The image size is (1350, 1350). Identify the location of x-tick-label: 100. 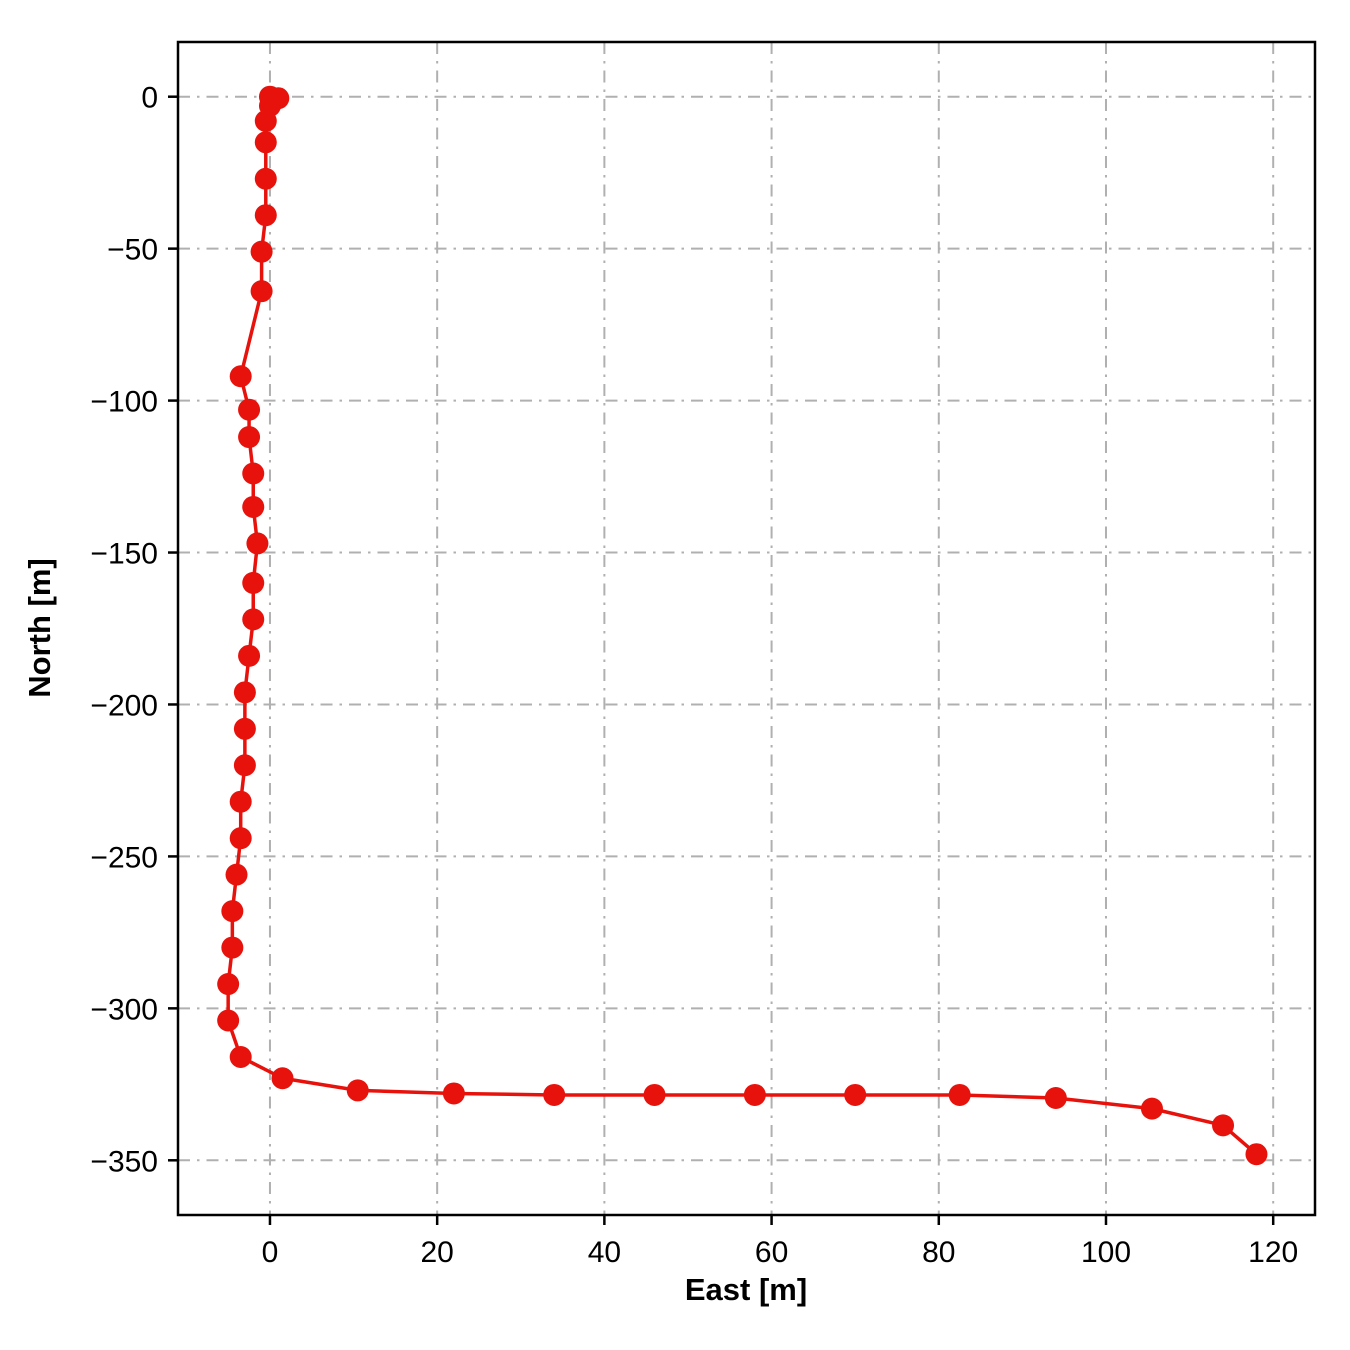
(1106, 1252).